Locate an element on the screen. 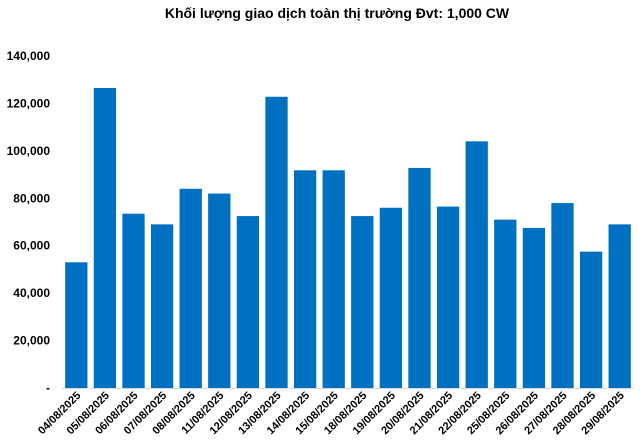 The height and width of the screenshot is (448, 640). y-tick-label: 80,000 is located at coordinates (31, 198).